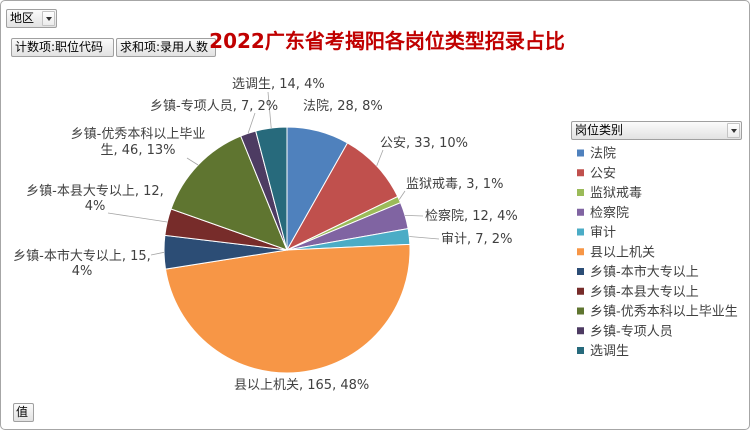 Image resolution: width=750 pixels, height=430 pixels. What do you see at coordinates (644, 292) in the screenshot?
I see `legend-label-8: 乡镇-本县大专以上` at bounding box center [644, 292].